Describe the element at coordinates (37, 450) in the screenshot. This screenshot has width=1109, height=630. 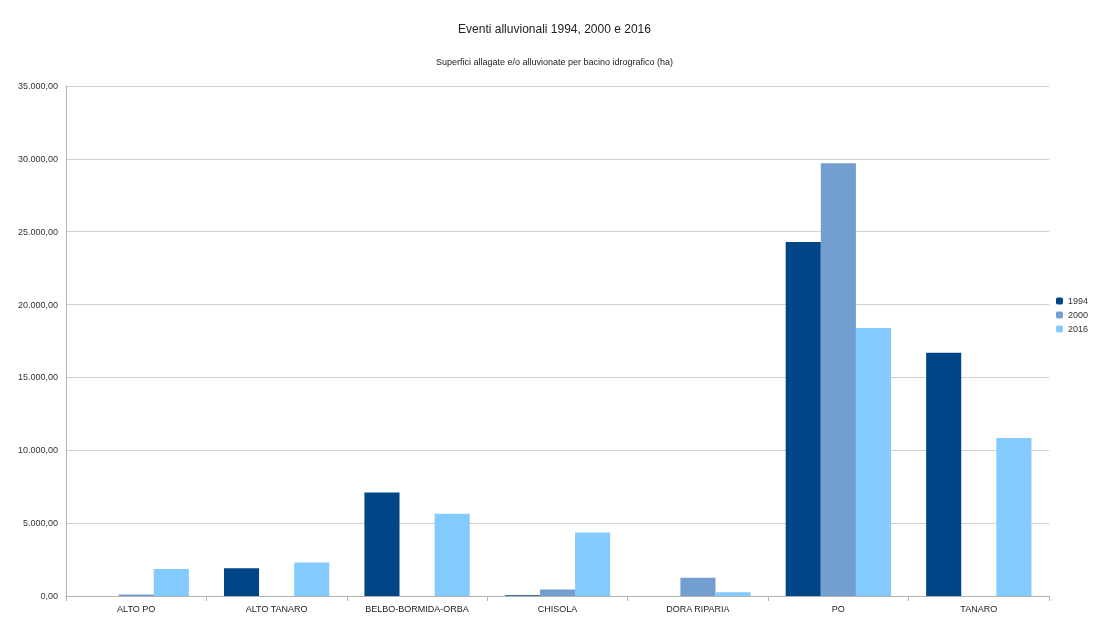
I see `y-tick-label: 10.000,00` at that location.